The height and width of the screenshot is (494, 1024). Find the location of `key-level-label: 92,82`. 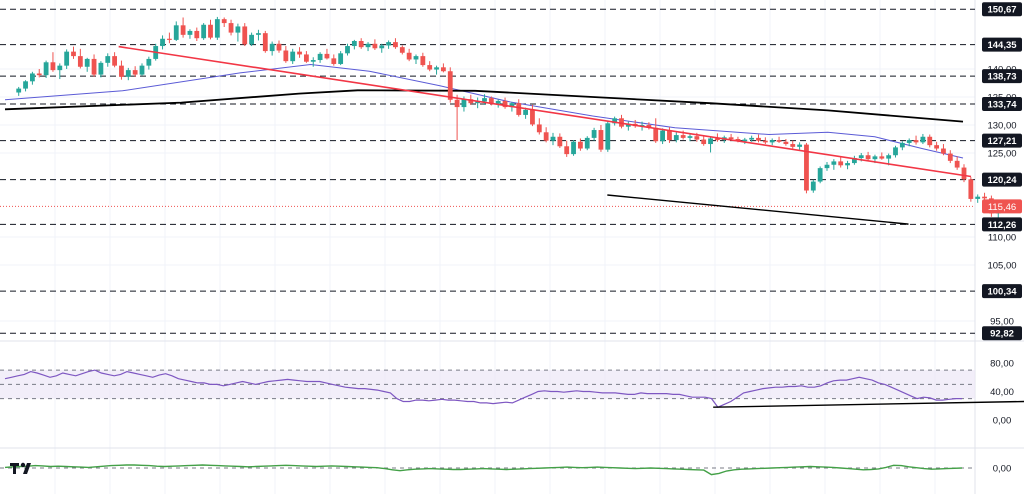

key-level-label: 92,82 is located at coordinates (1002, 334).